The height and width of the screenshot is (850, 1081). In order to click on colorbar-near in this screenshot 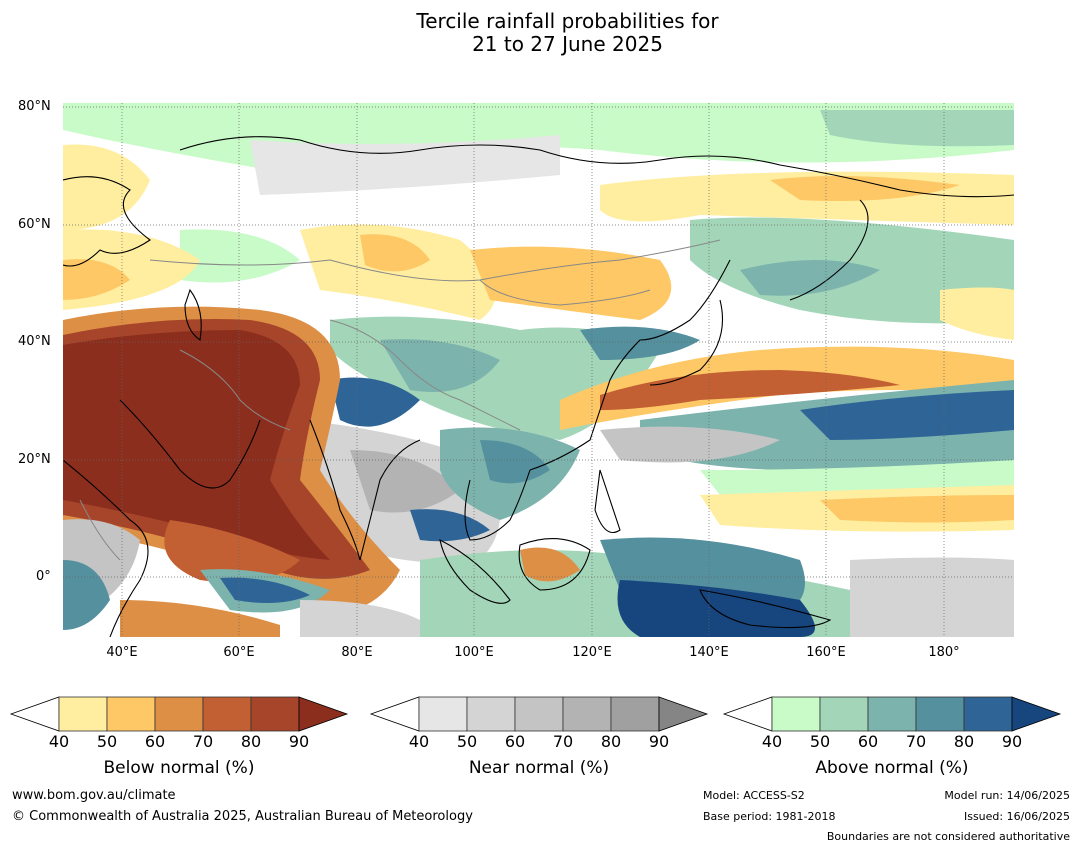, I will do `click(539, 714)`.